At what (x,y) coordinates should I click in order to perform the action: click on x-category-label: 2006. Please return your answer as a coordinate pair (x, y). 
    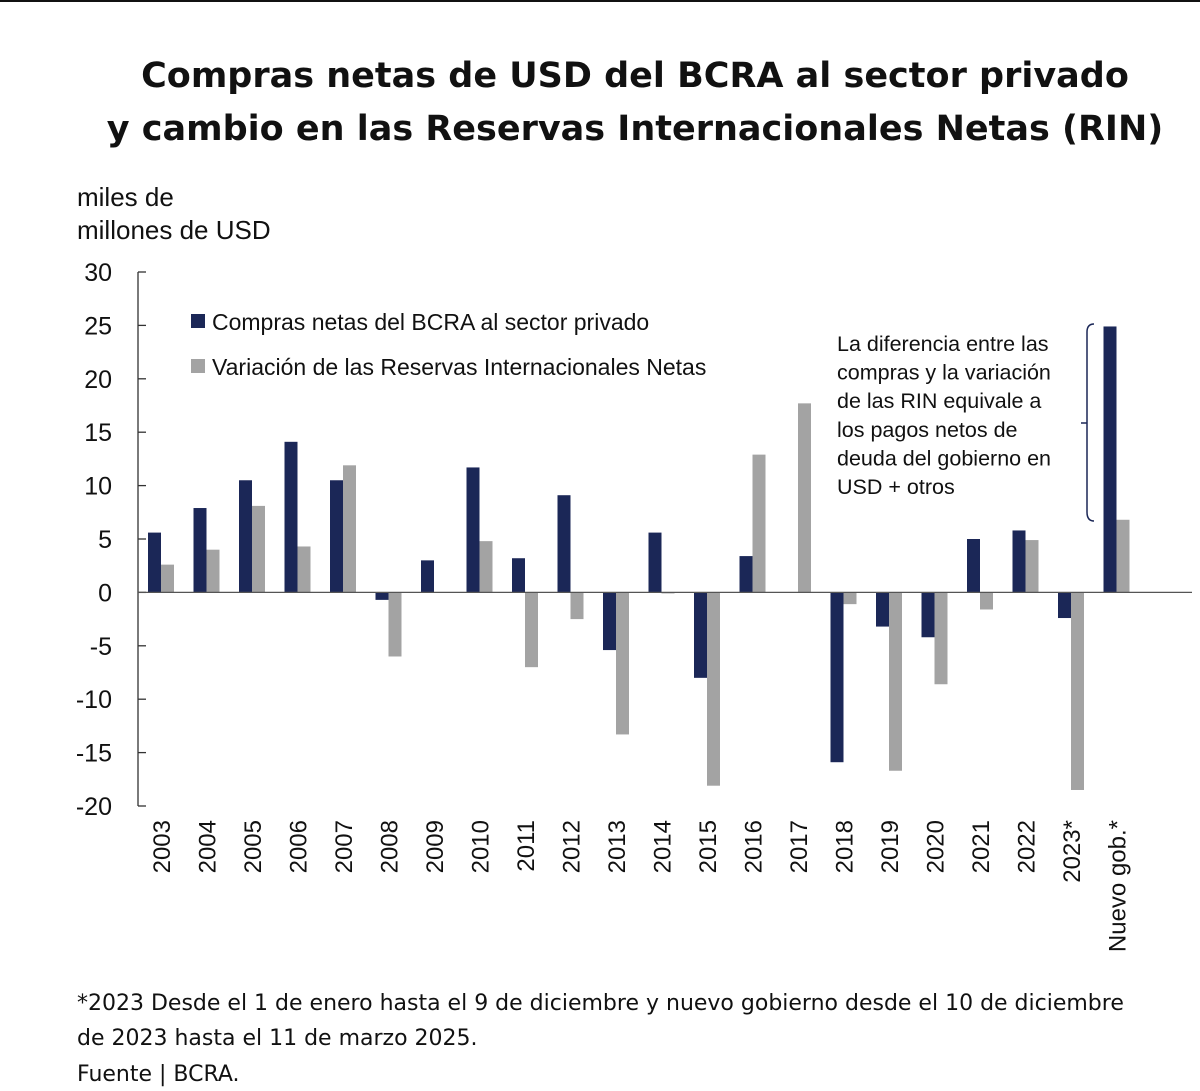
    Looking at the image, I should click on (299, 846).